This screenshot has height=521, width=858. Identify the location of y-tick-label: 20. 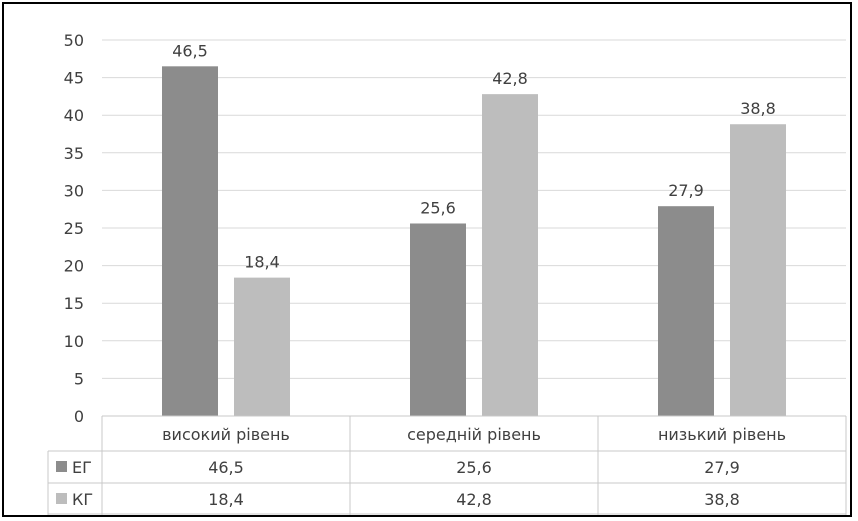
(74, 266).